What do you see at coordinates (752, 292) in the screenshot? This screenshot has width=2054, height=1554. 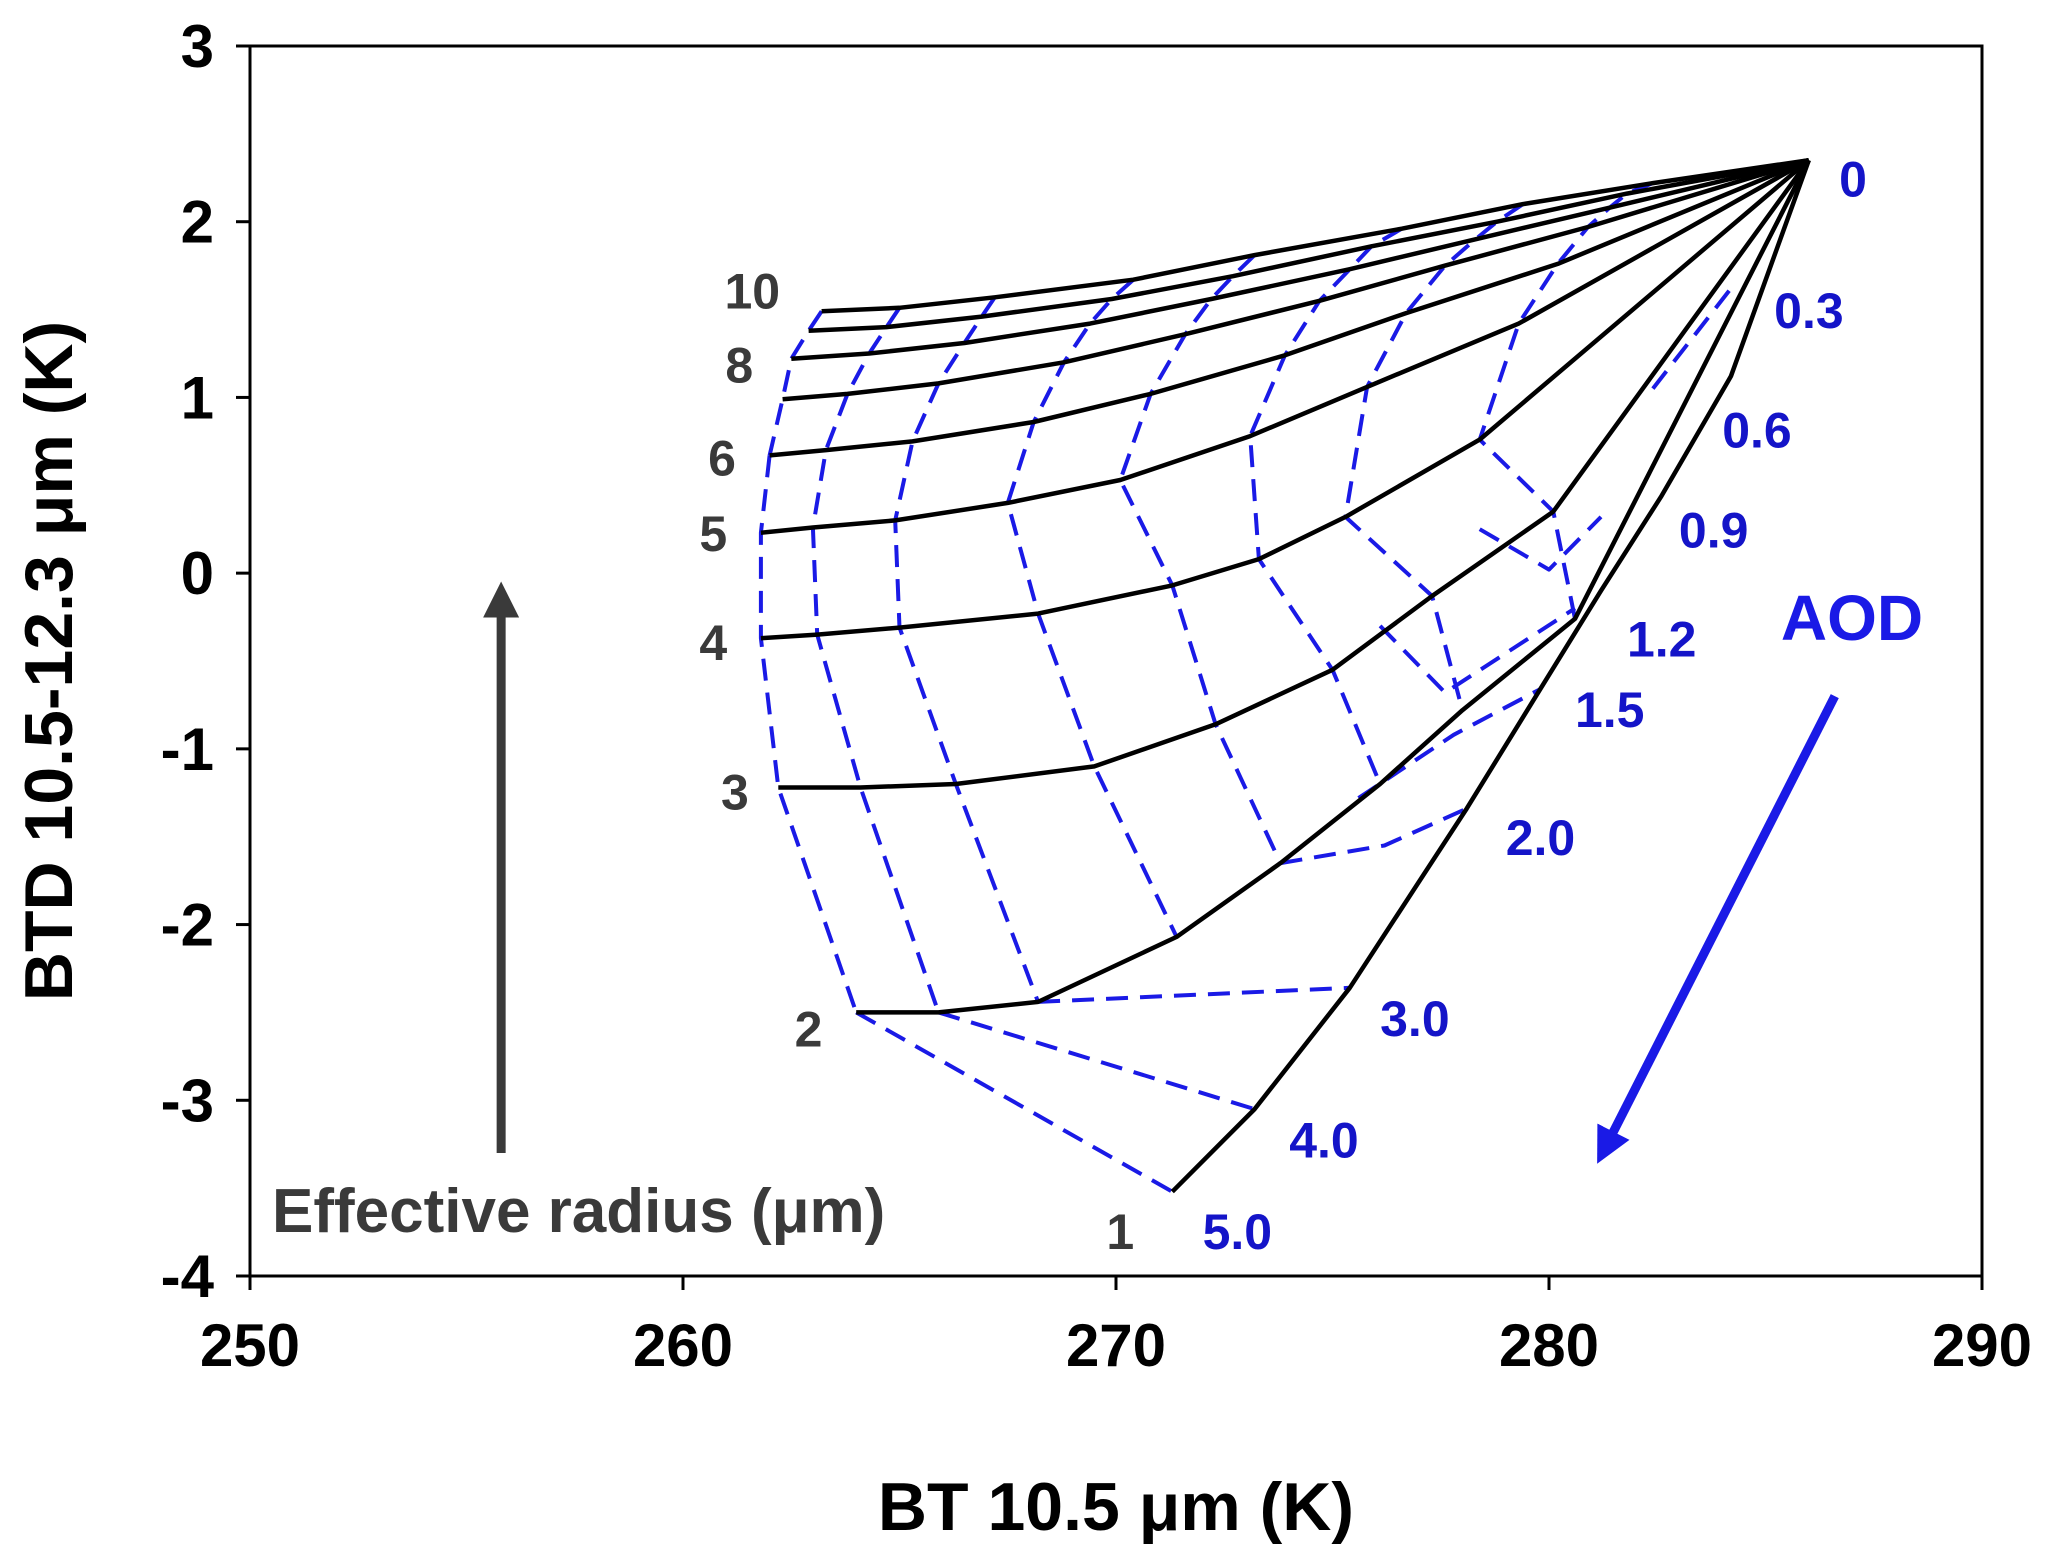 I see `radius-label: 10` at bounding box center [752, 292].